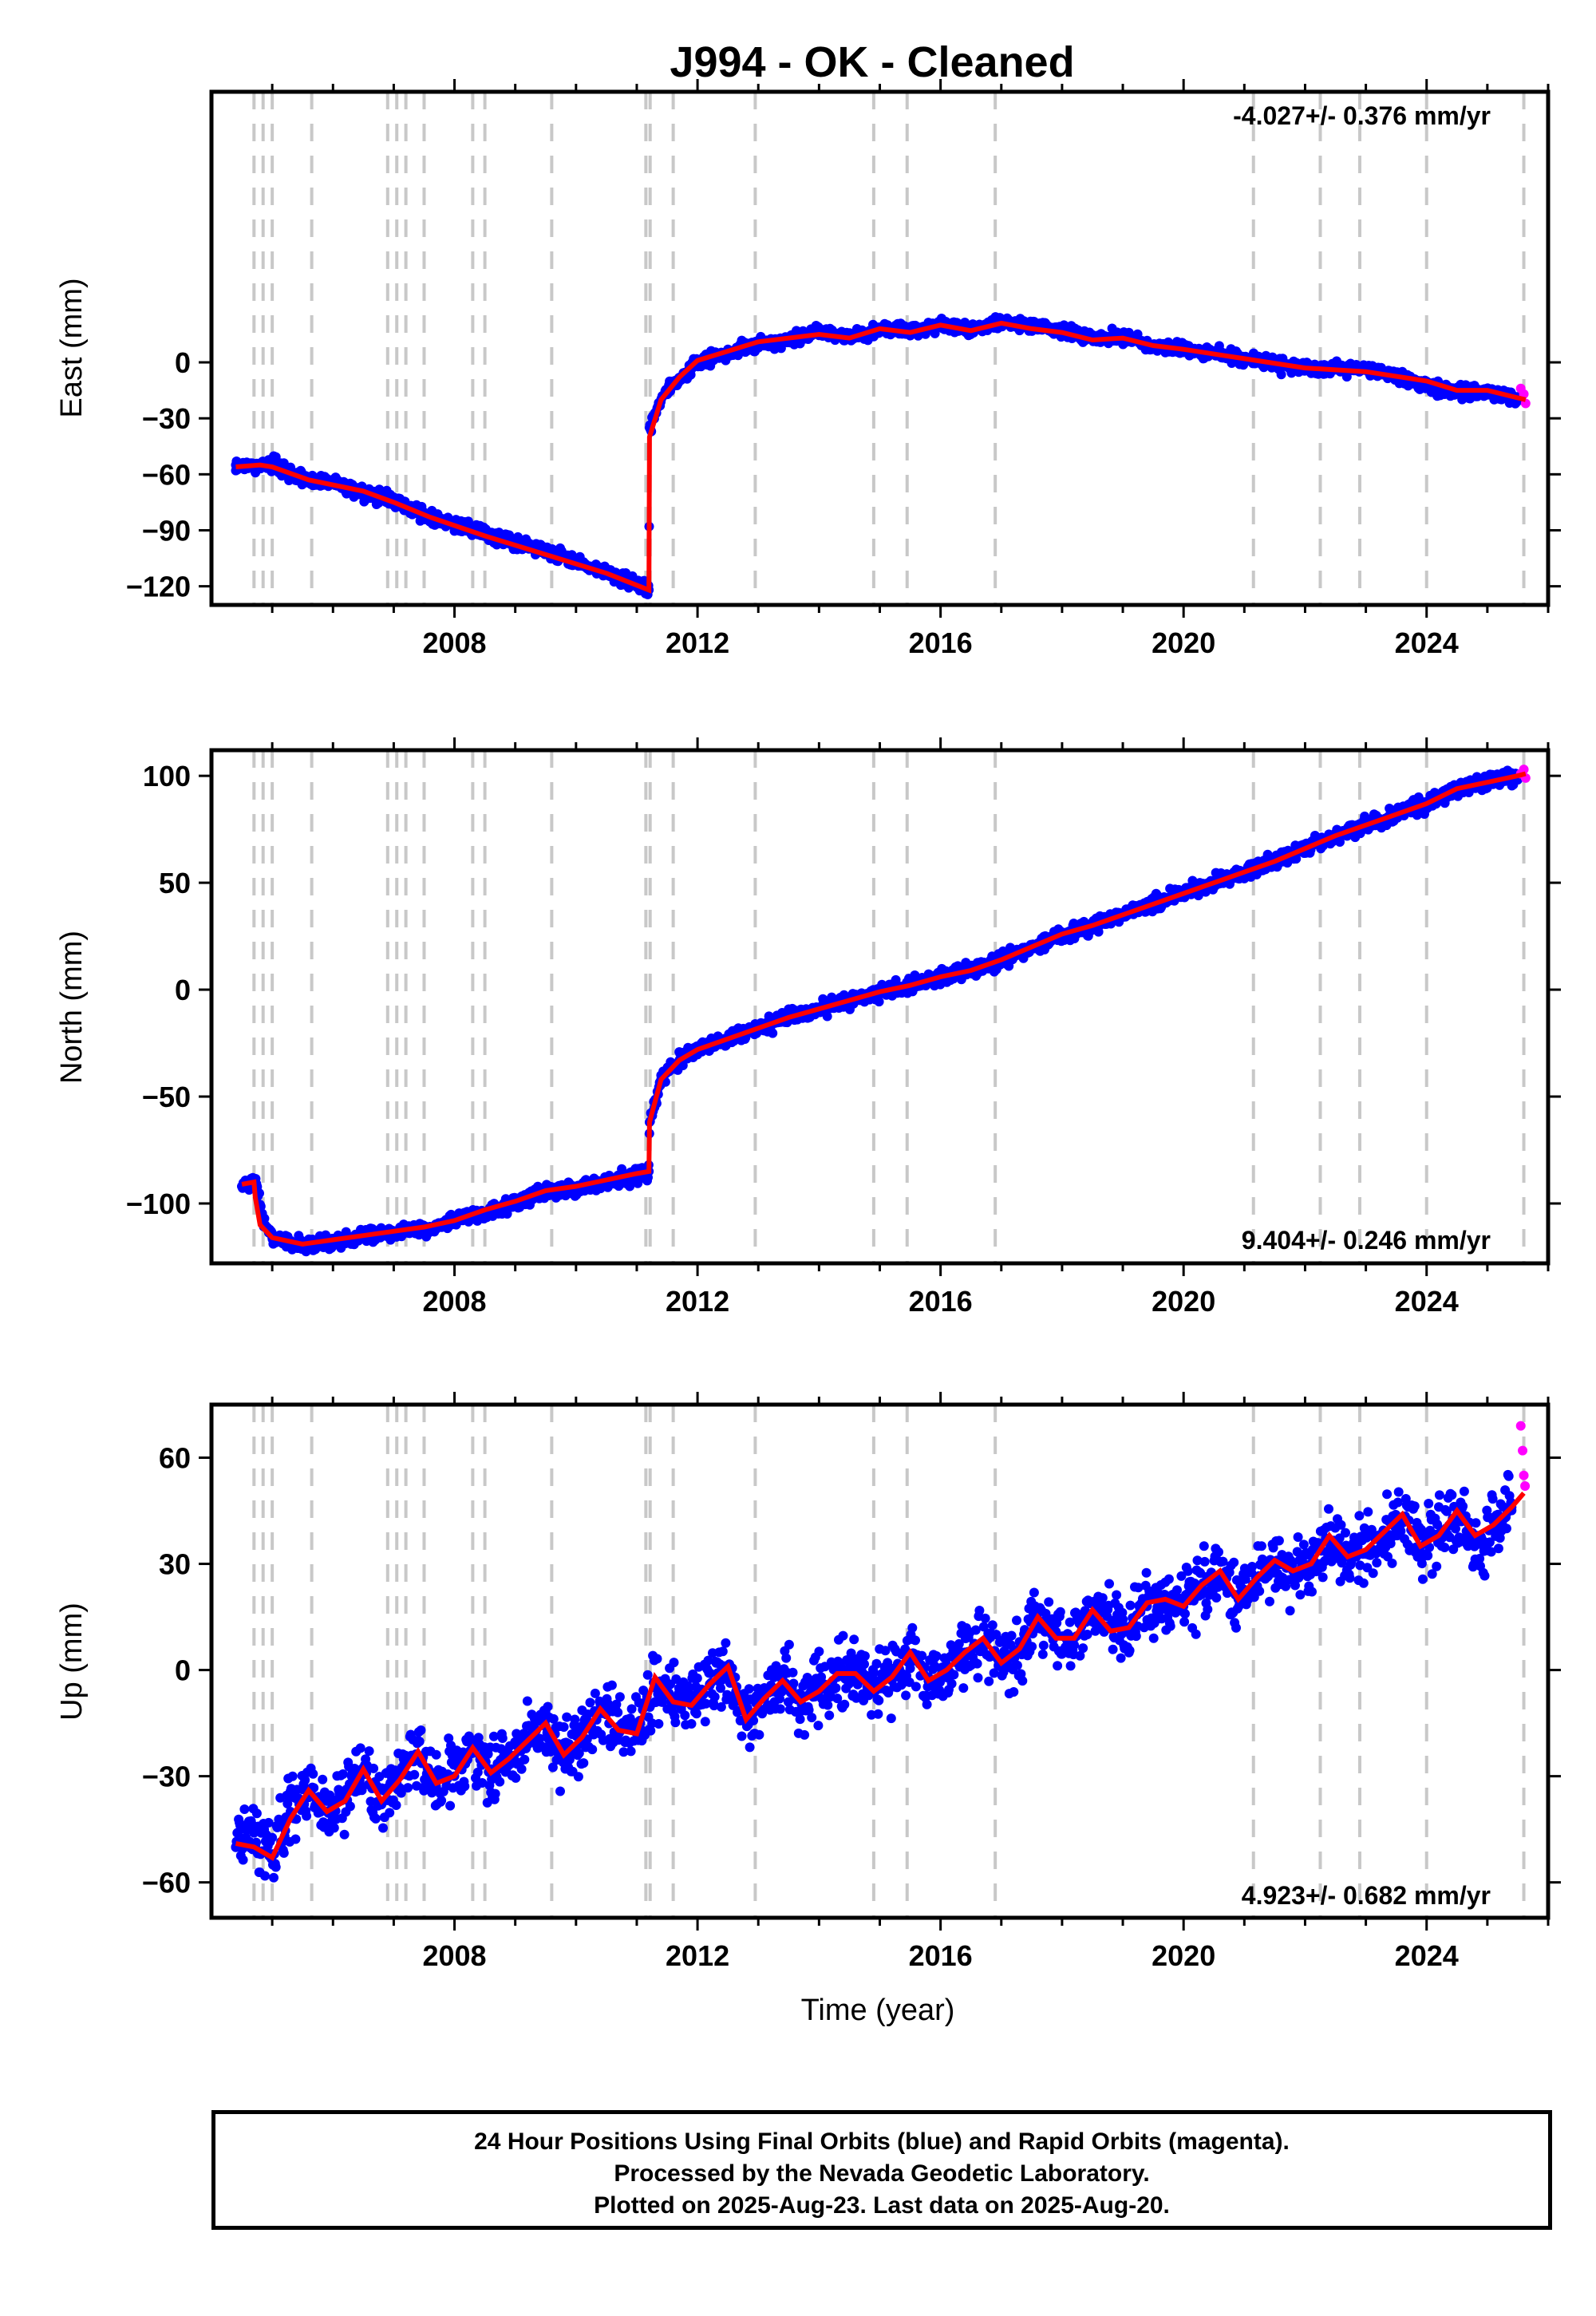 This screenshot has width=1596, height=2316. I want to click on east-x-tick-label: 2012, so click(697, 642).